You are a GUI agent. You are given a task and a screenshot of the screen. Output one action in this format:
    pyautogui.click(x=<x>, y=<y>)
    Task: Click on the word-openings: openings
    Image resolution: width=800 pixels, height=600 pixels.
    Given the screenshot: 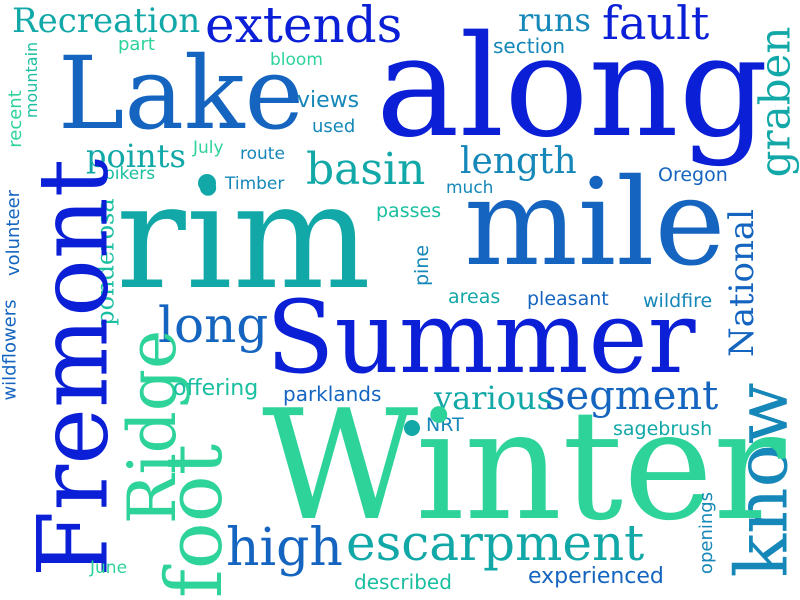 What is the action you would take?
    pyautogui.click(x=707, y=533)
    